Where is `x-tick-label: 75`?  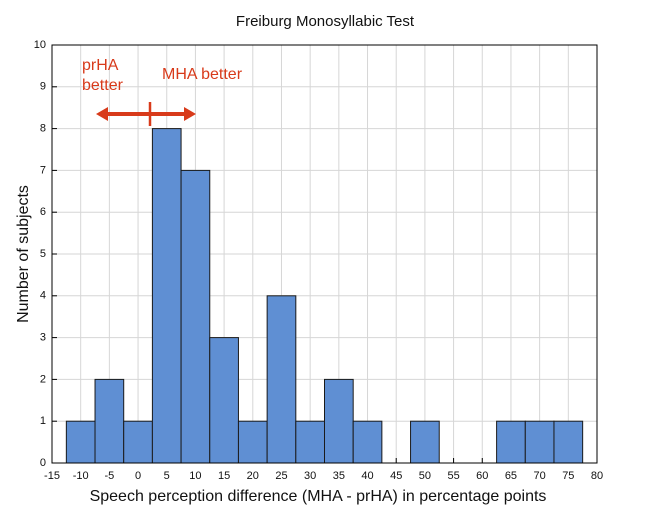
x-tick-label: 75 is located at coordinates (568, 476).